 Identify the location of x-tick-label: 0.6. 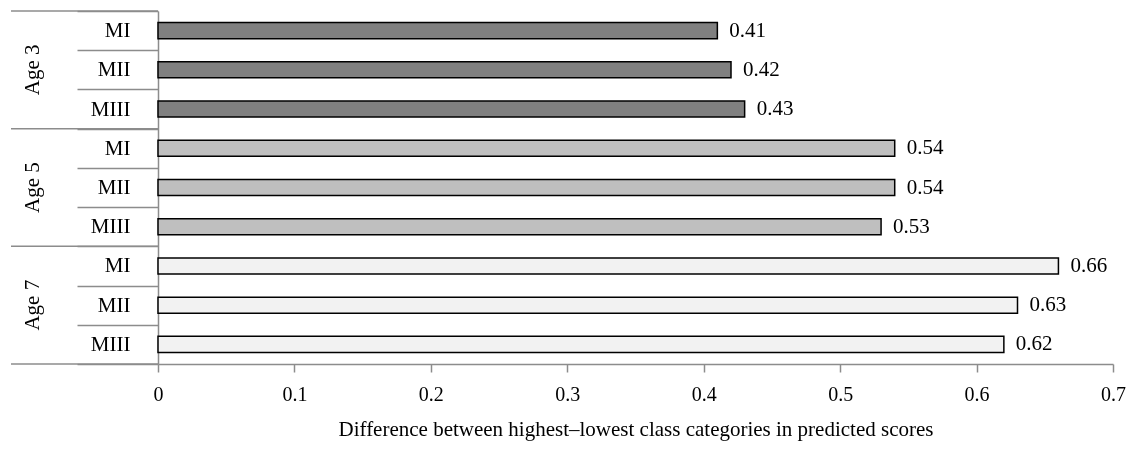
(977, 393).